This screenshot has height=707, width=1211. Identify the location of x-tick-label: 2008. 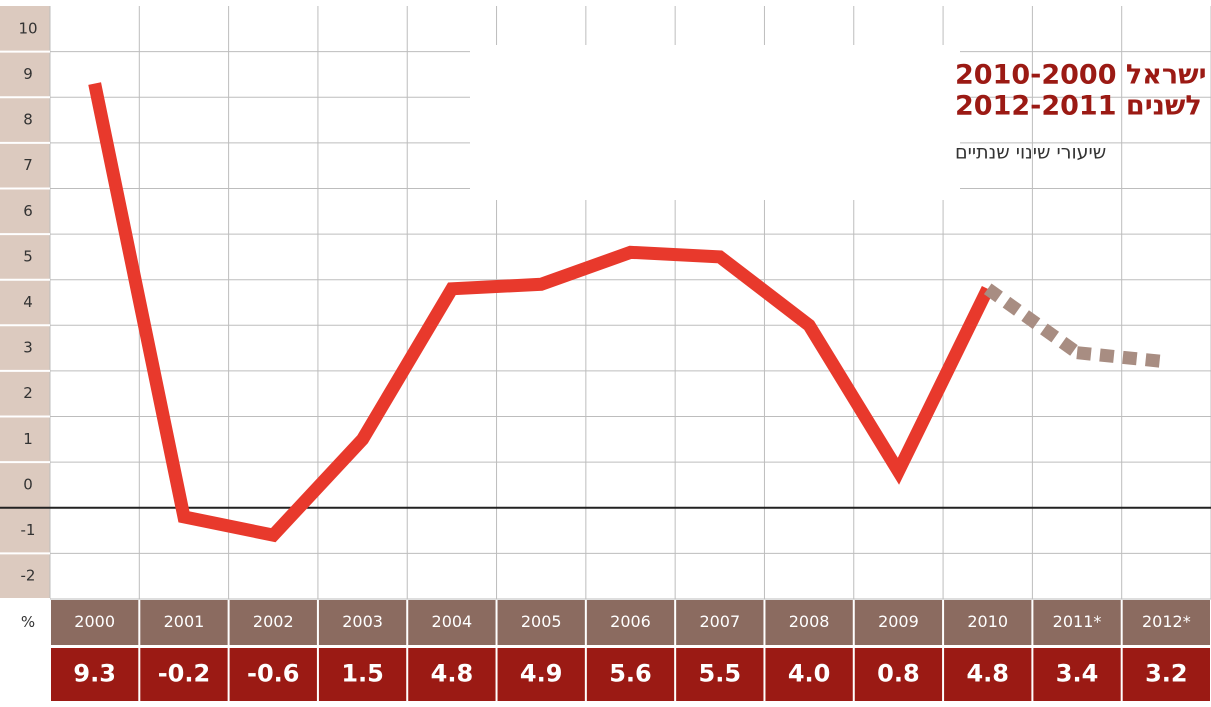
(809, 621).